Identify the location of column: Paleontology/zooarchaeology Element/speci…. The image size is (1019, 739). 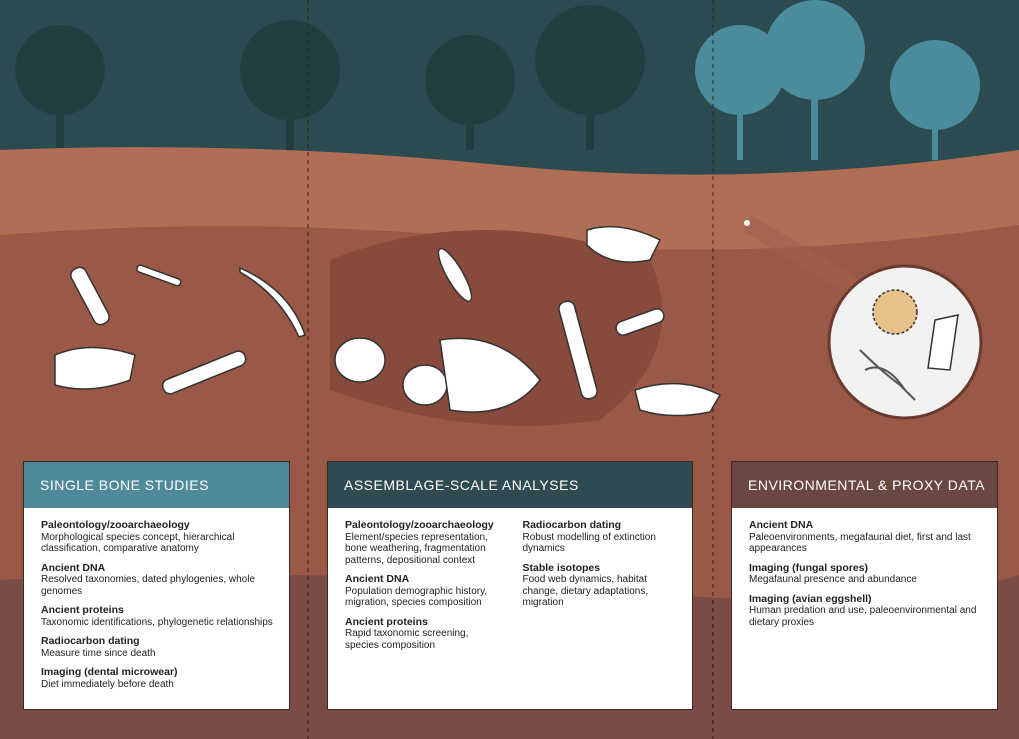
(425, 589).